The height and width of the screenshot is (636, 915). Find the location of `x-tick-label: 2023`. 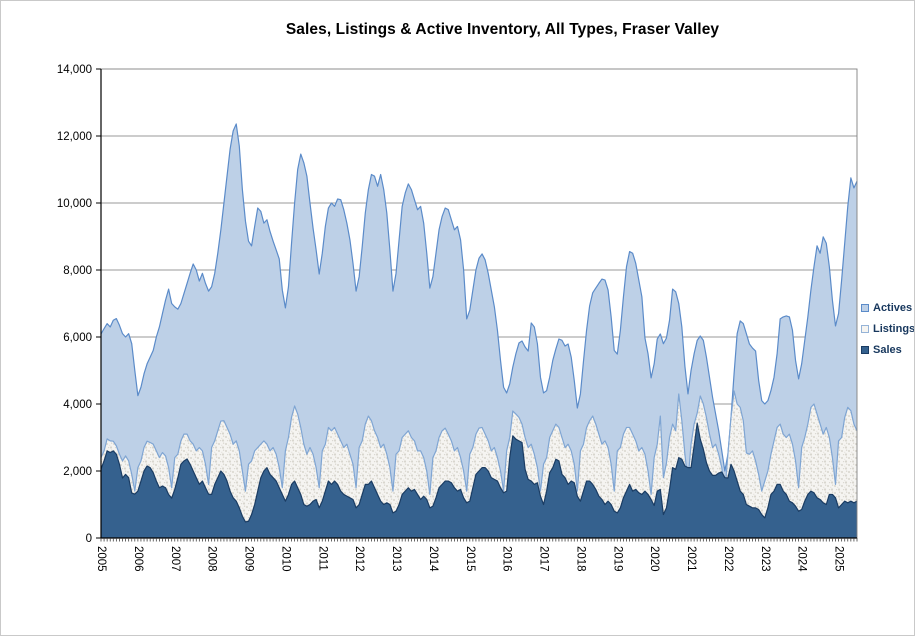

x-tick-label: 2023 is located at coordinates (765, 559).